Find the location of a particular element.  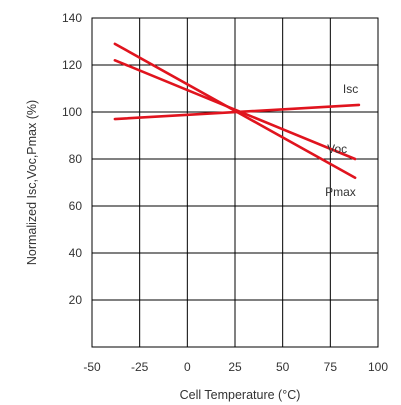

series-labels: Isc Voc Pmax is located at coordinates (341, 140).